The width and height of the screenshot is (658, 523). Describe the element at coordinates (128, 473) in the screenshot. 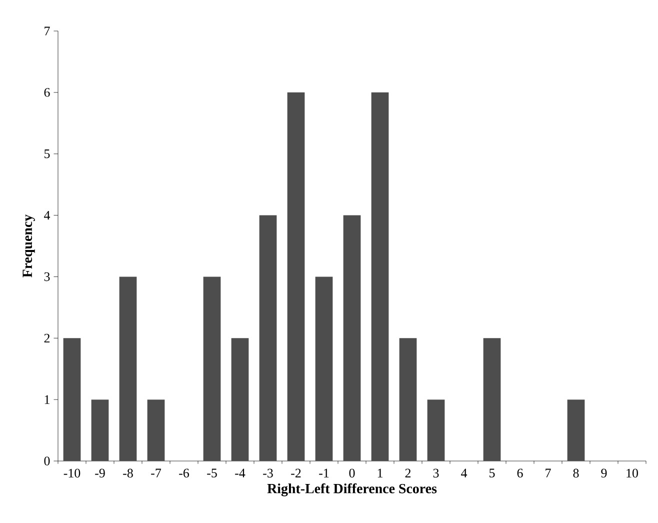

I see `x-tick-label: -8` at that location.